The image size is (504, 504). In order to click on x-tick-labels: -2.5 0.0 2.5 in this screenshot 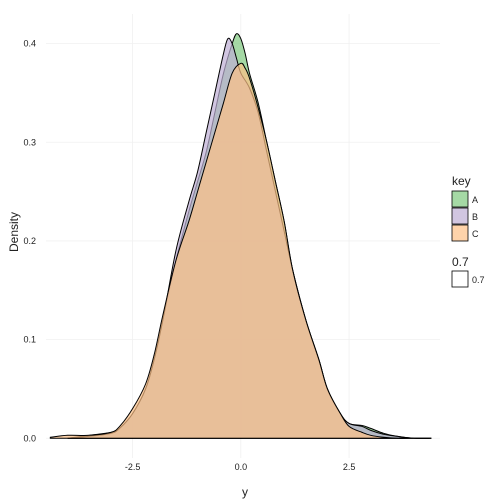, I will do `click(240, 467)`.